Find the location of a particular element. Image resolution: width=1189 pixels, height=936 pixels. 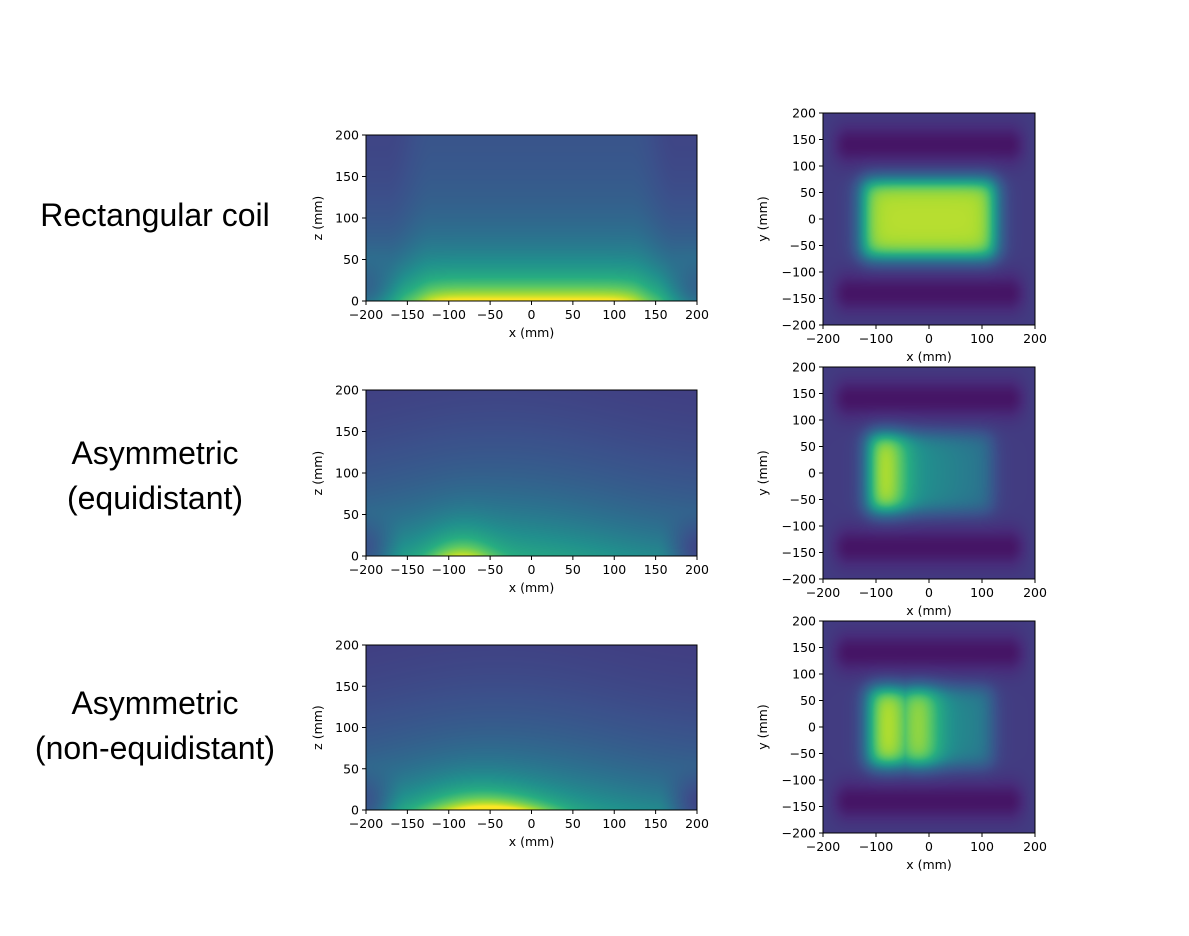

row-label-non-equidistant: Asymmetric (non-equidistant) is located at coordinates (155, 726).